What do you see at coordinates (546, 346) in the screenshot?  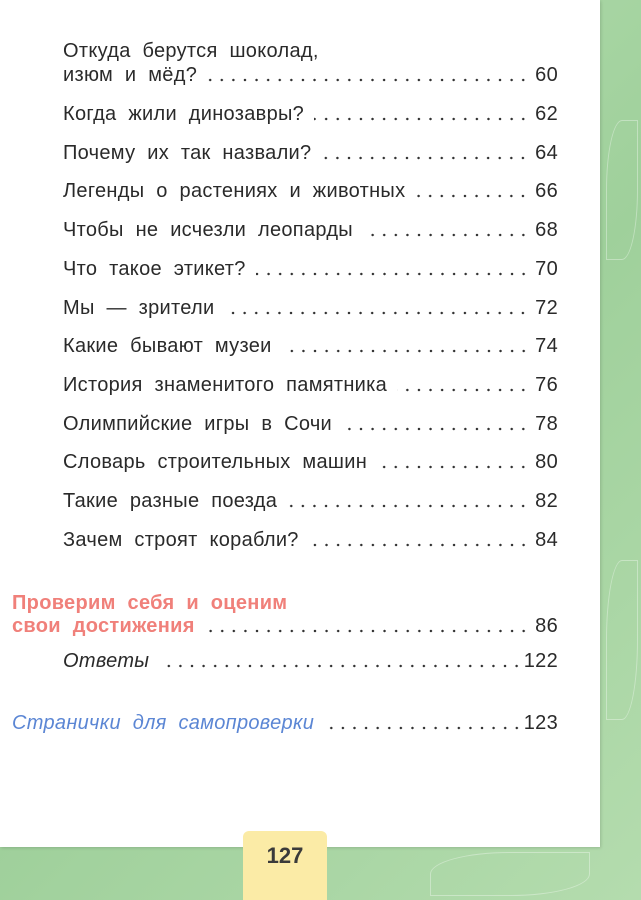 I see `toc-page-number: 74` at bounding box center [546, 346].